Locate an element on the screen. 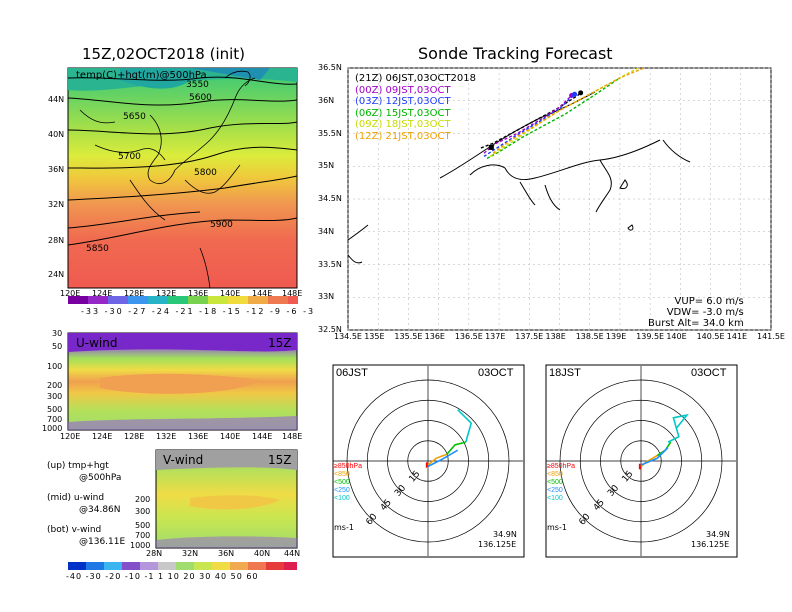 The width and height of the screenshot is (792, 612). lat-tick: 36.5N is located at coordinates (330, 67).